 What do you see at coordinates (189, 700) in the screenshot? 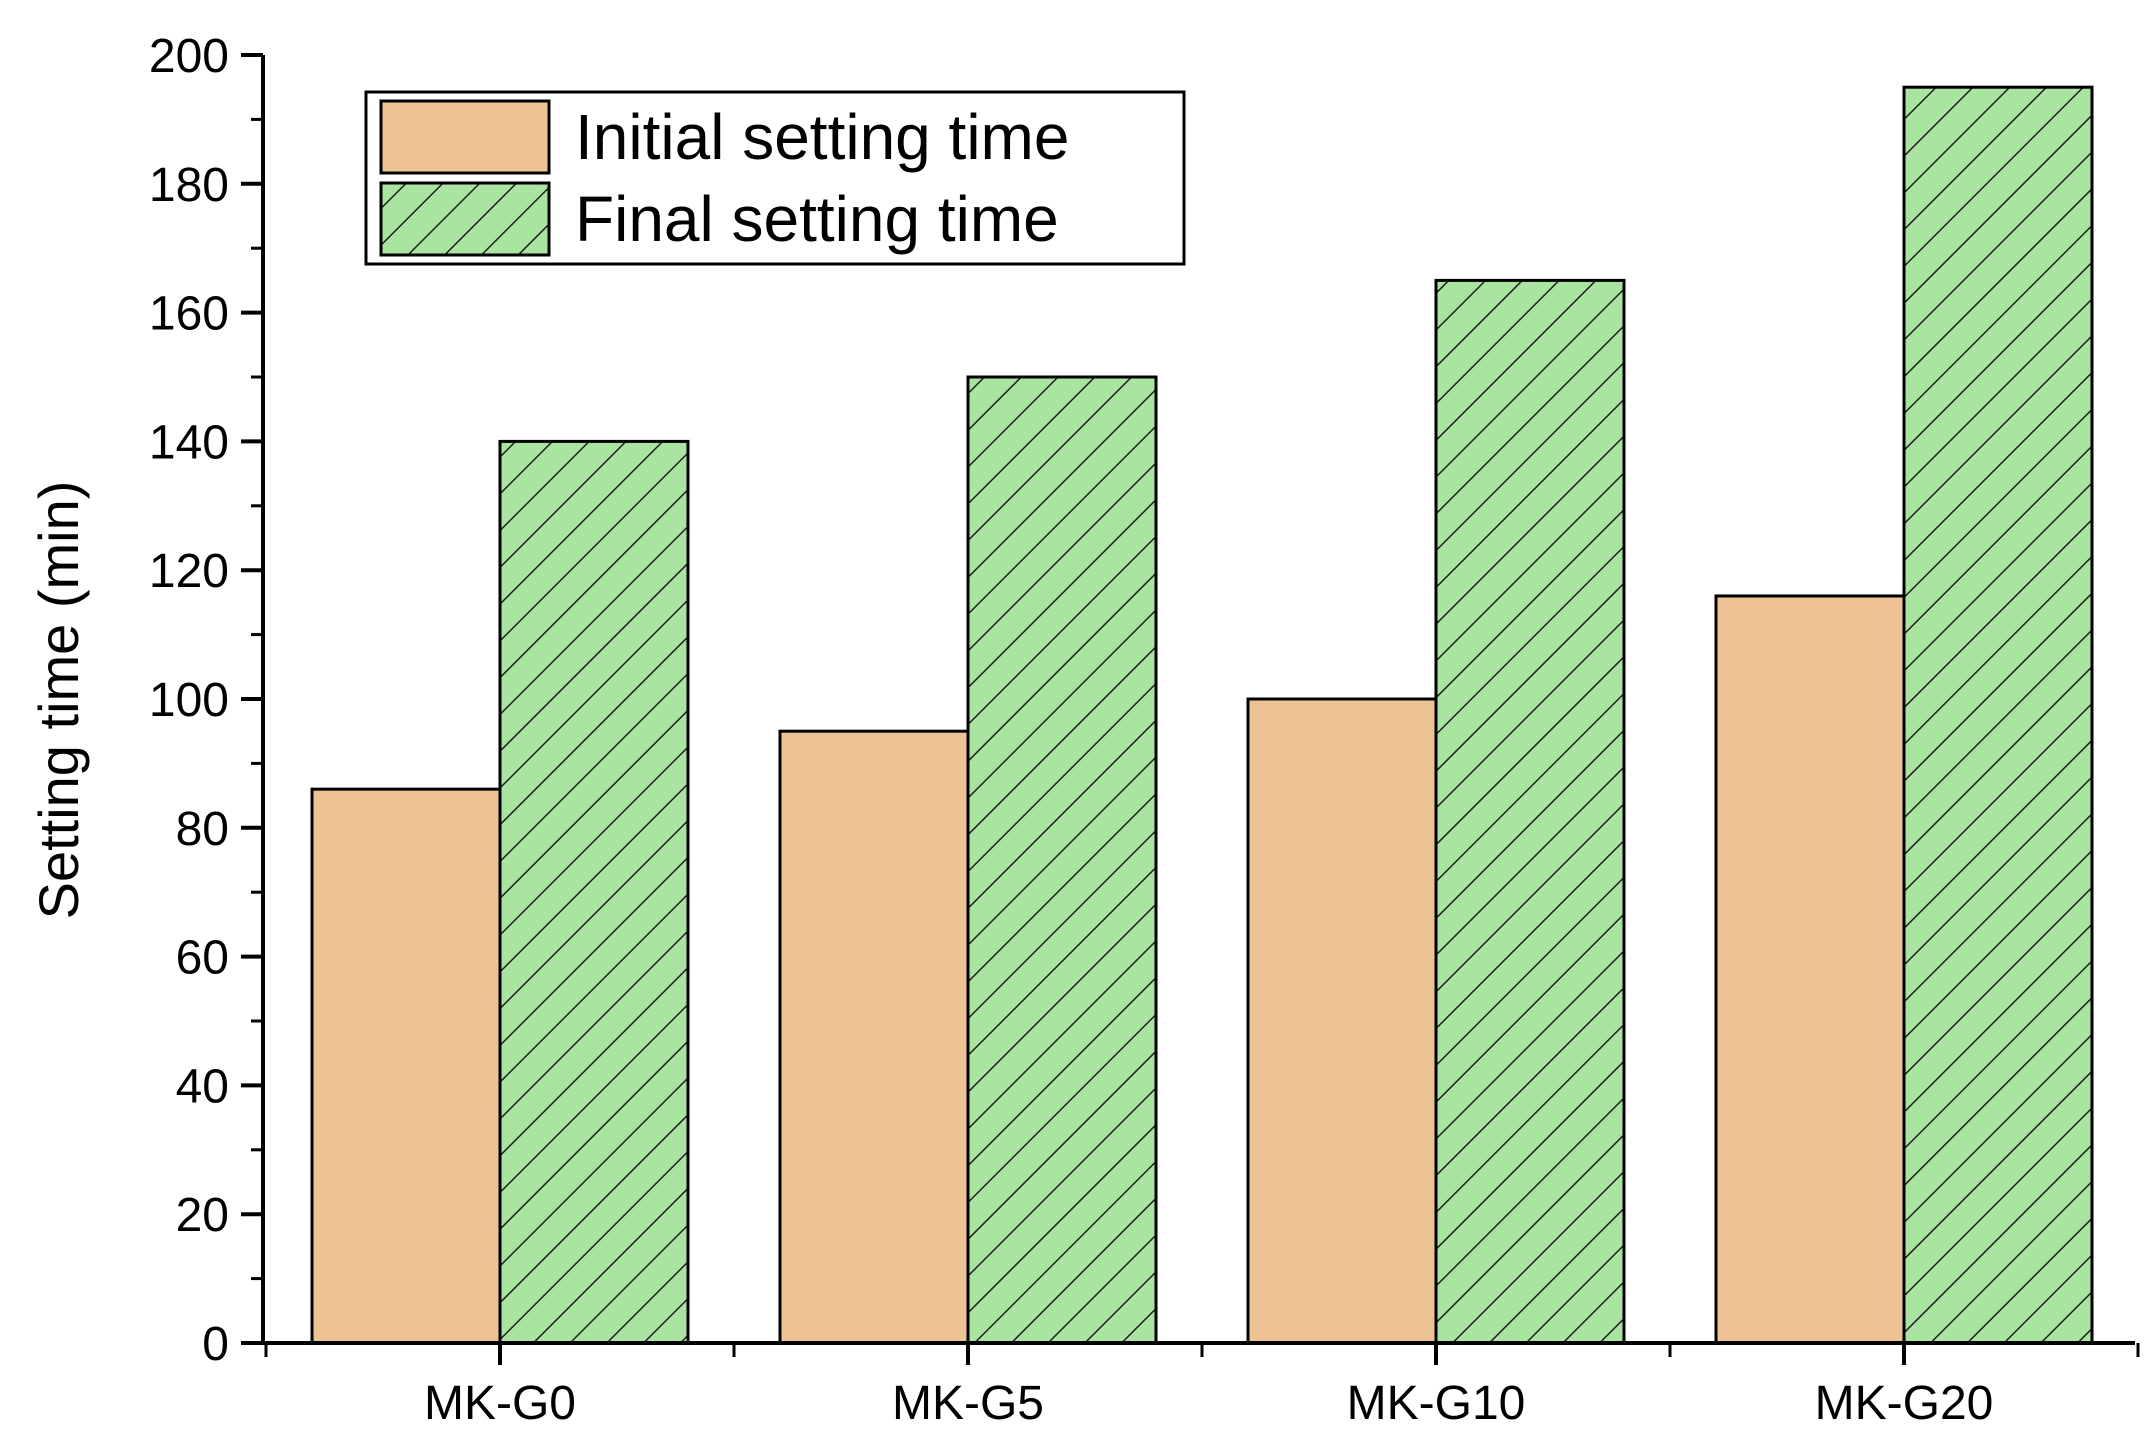
I see `y-tick-label: 100` at bounding box center [189, 700].